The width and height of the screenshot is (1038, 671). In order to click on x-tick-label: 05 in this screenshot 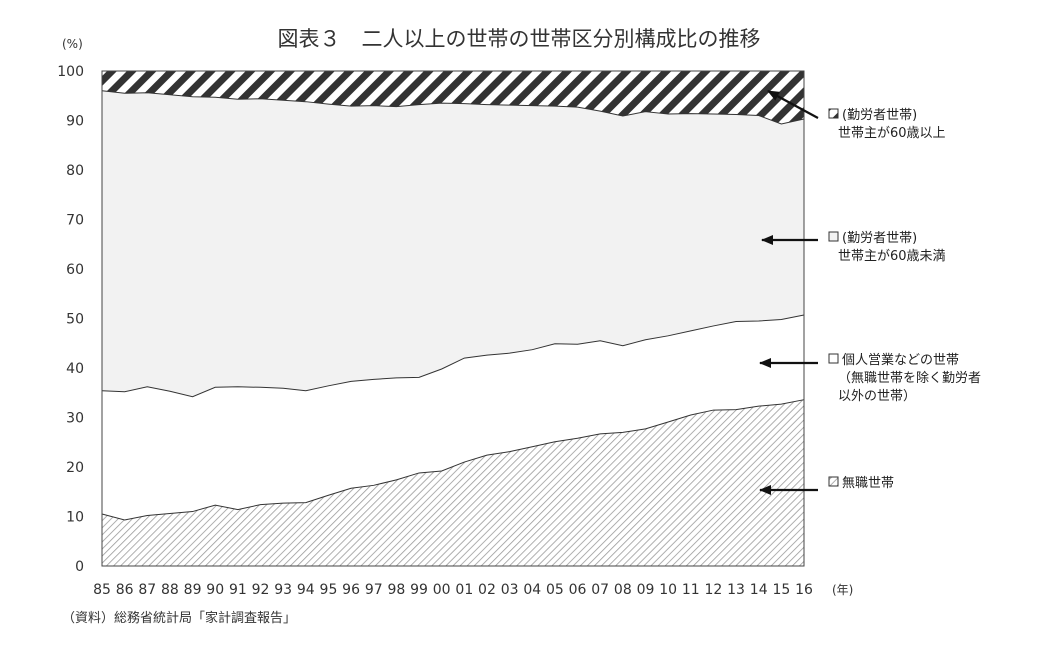, I will do `click(555, 590)`.